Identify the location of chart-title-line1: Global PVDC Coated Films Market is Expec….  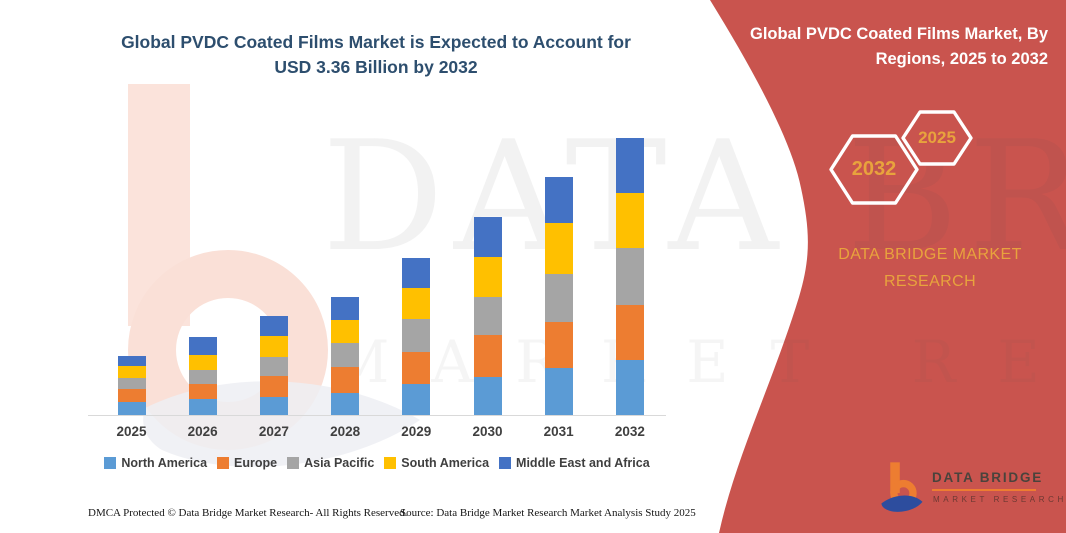
(376, 42).